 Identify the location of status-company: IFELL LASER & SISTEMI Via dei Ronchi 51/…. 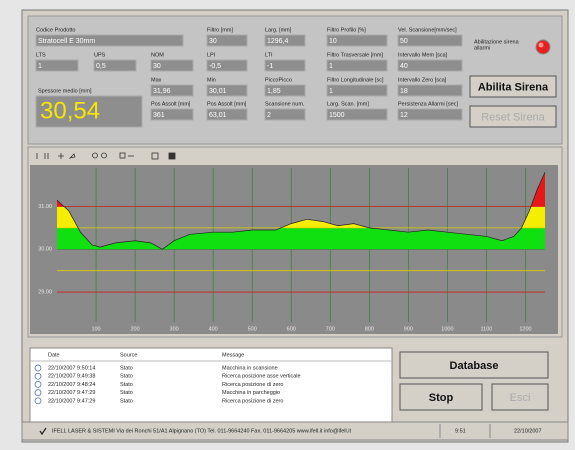
(201, 431).